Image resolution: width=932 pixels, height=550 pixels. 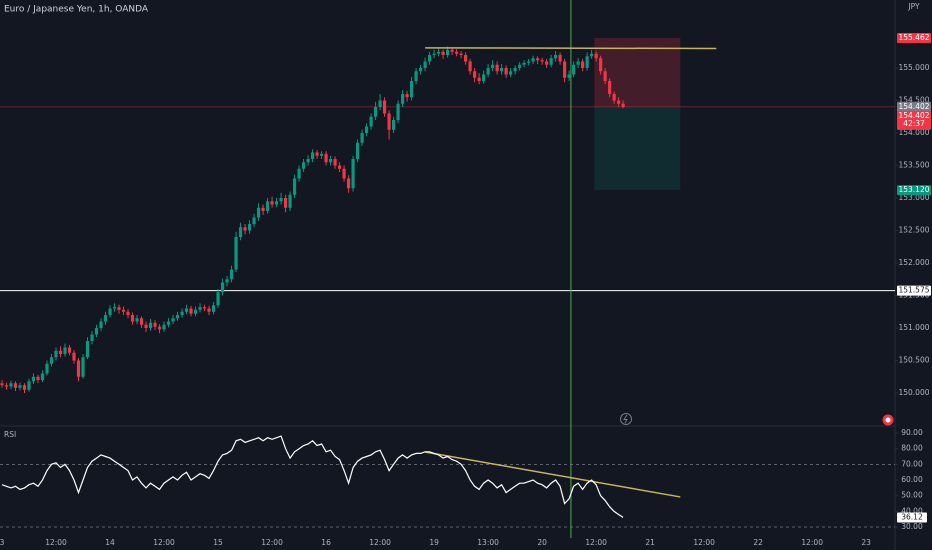 What do you see at coordinates (650, 542) in the screenshot?
I see `x-tick-label: 21` at bounding box center [650, 542].